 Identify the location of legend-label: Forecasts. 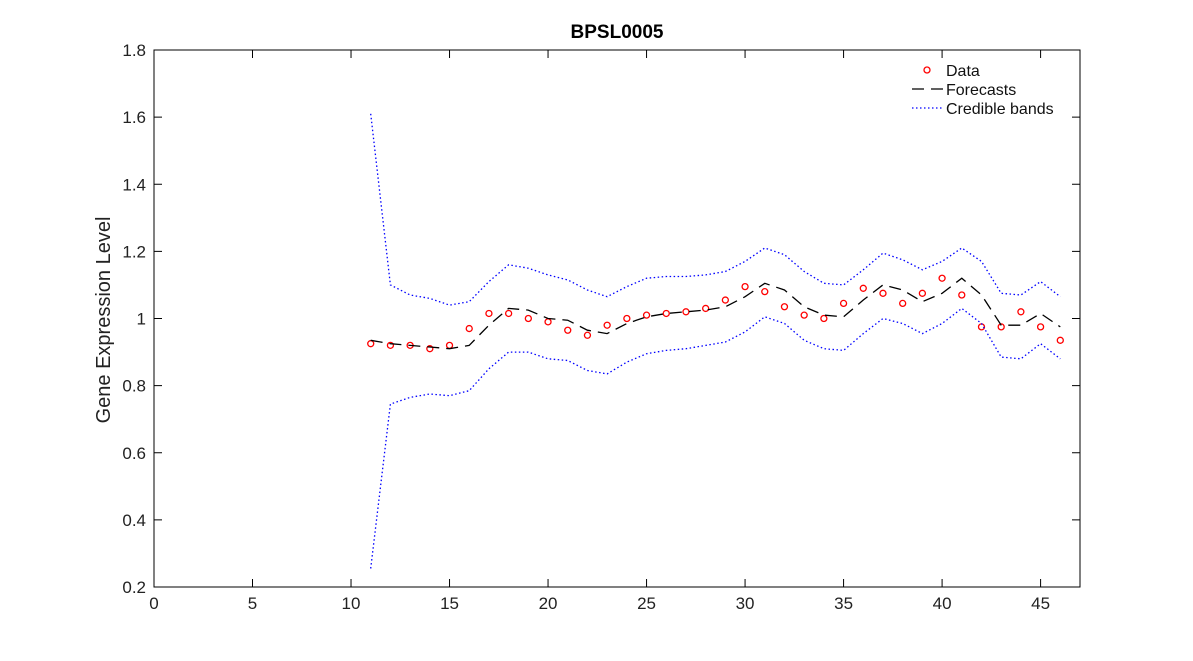
(981, 90).